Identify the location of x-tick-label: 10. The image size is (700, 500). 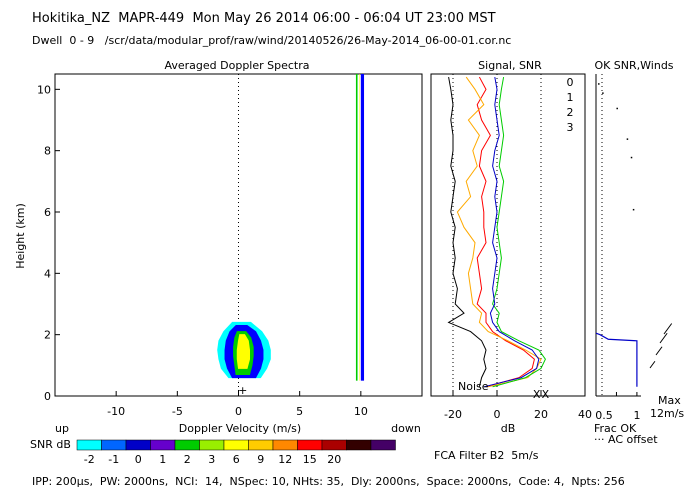
(361, 411).